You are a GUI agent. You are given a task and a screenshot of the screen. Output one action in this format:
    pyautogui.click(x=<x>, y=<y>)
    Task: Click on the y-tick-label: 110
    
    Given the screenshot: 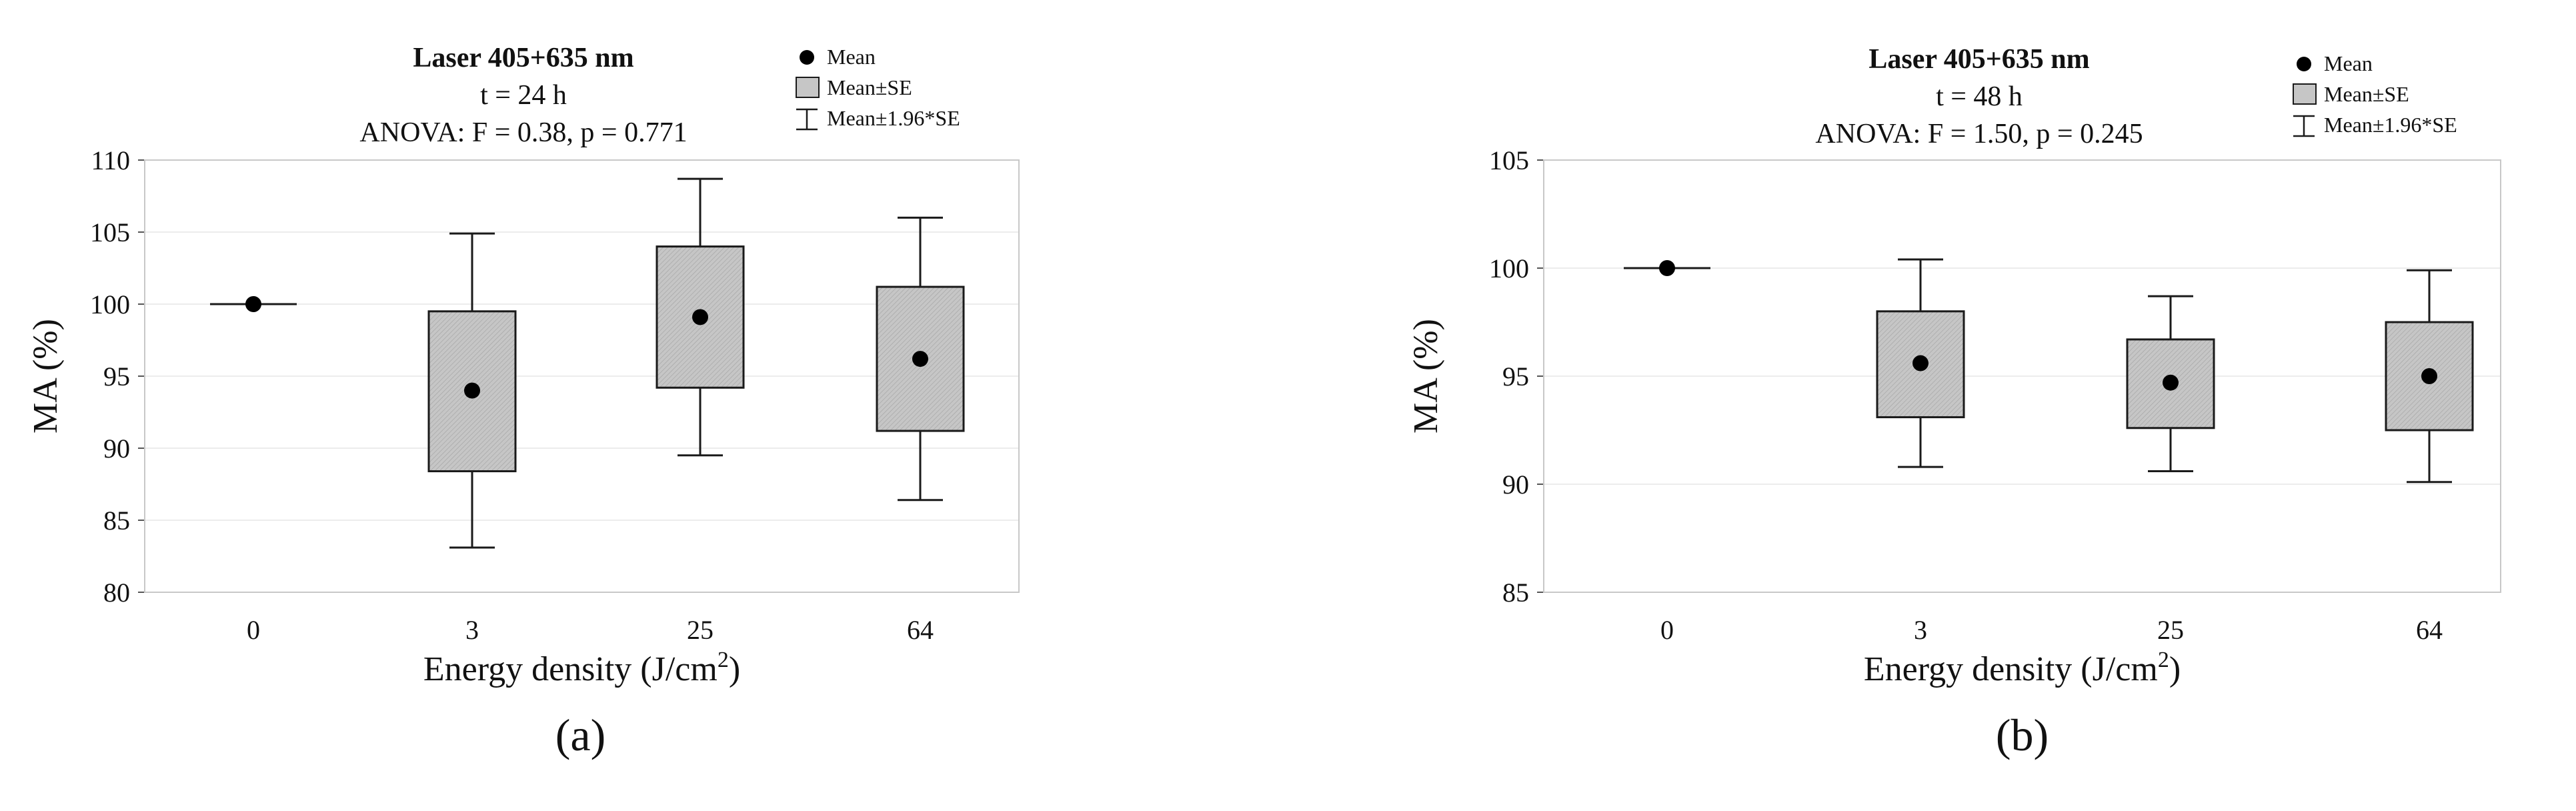 What is the action you would take?
    pyautogui.click(x=110, y=160)
    